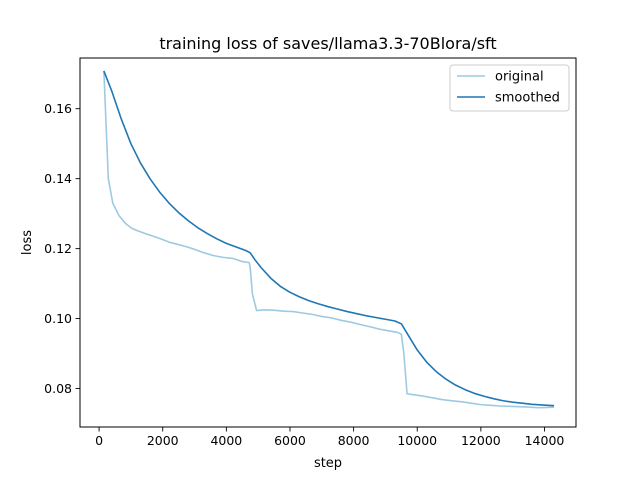  What do you see at coordinates (509, 88) in the screenshot?
I see `legend: original smoothed` at bounding box center [509, 88].